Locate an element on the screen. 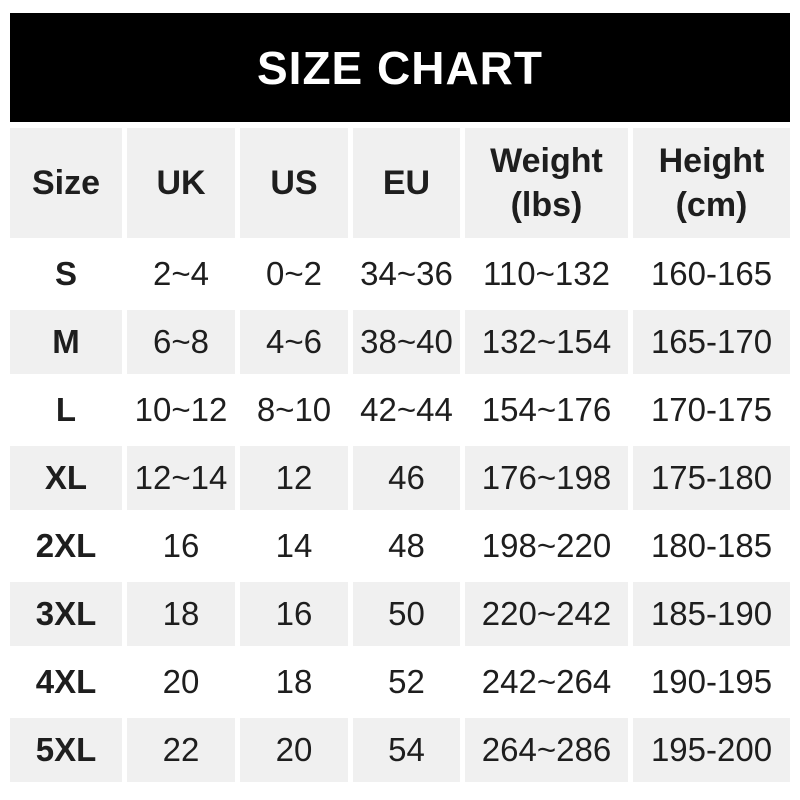 The image size is (800, 800). cell-us: 18 is located at coordinates (294, 682).